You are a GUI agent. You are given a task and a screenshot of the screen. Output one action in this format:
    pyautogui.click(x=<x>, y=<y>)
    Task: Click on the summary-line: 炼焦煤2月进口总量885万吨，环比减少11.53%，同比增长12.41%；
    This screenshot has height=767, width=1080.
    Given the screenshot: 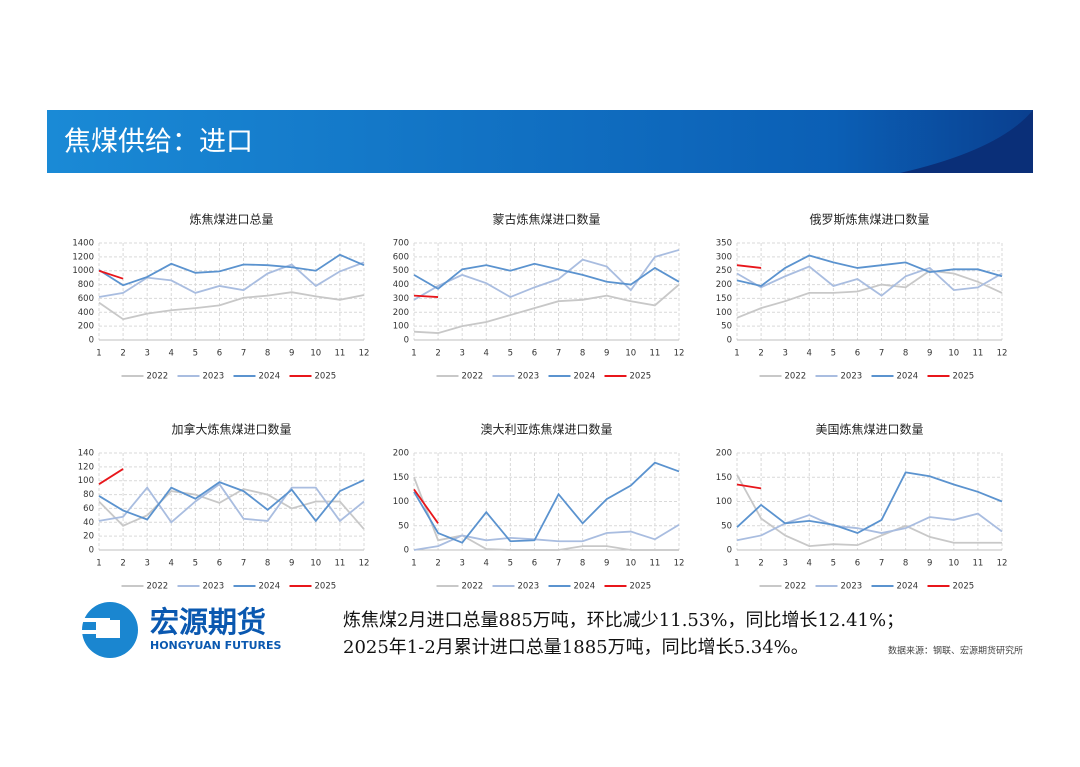 What is the action you would take?
    pyautogui.click(x=623, y=620)
    